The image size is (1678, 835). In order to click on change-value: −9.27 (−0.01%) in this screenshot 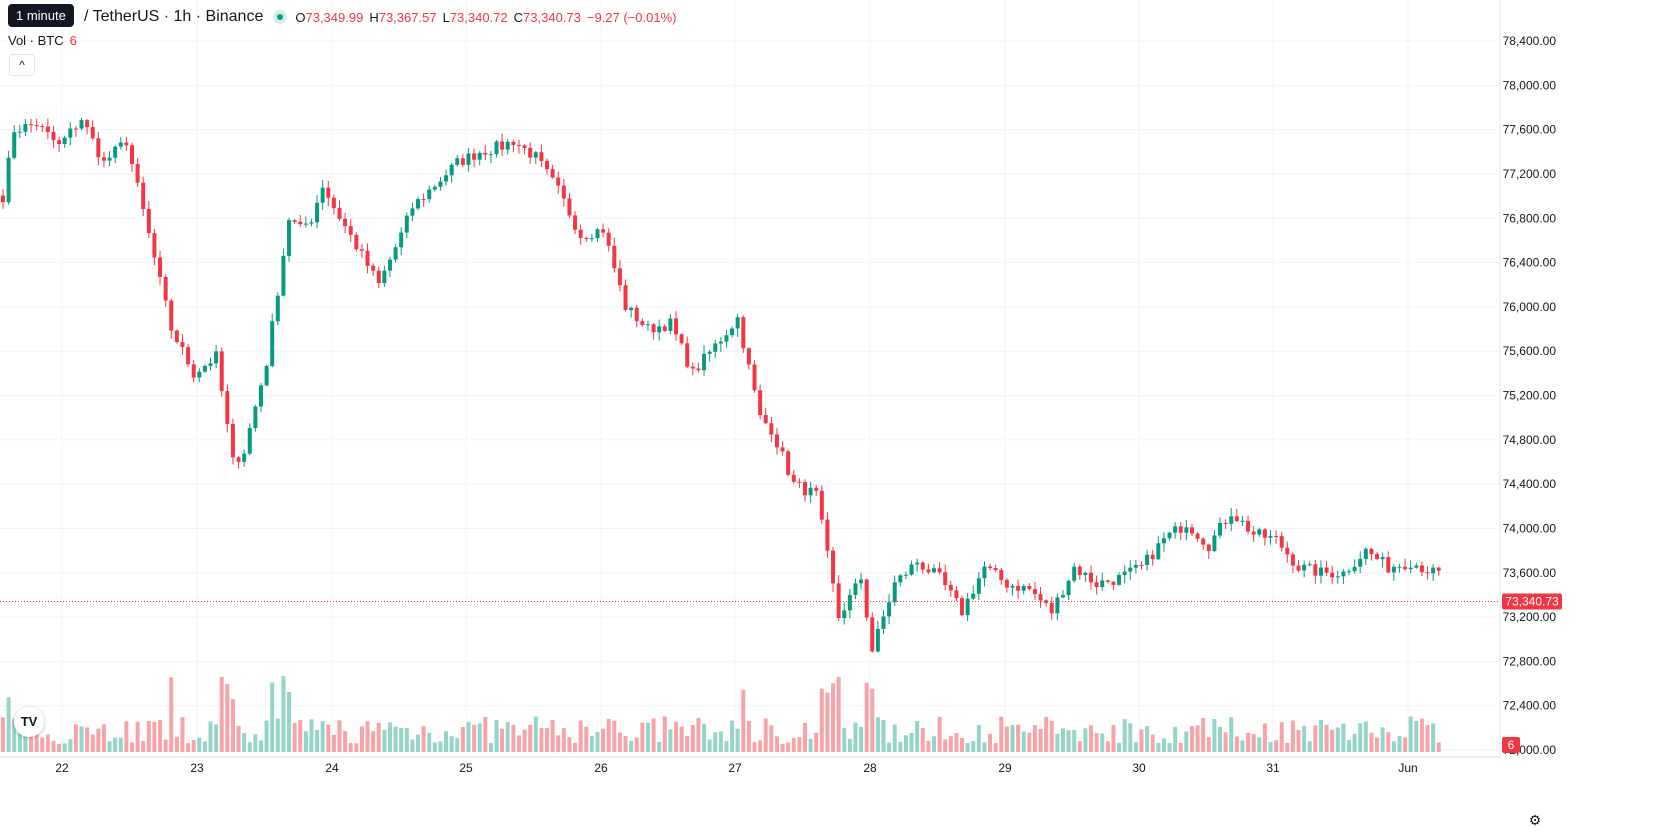, I will do `click(631, 17)`.